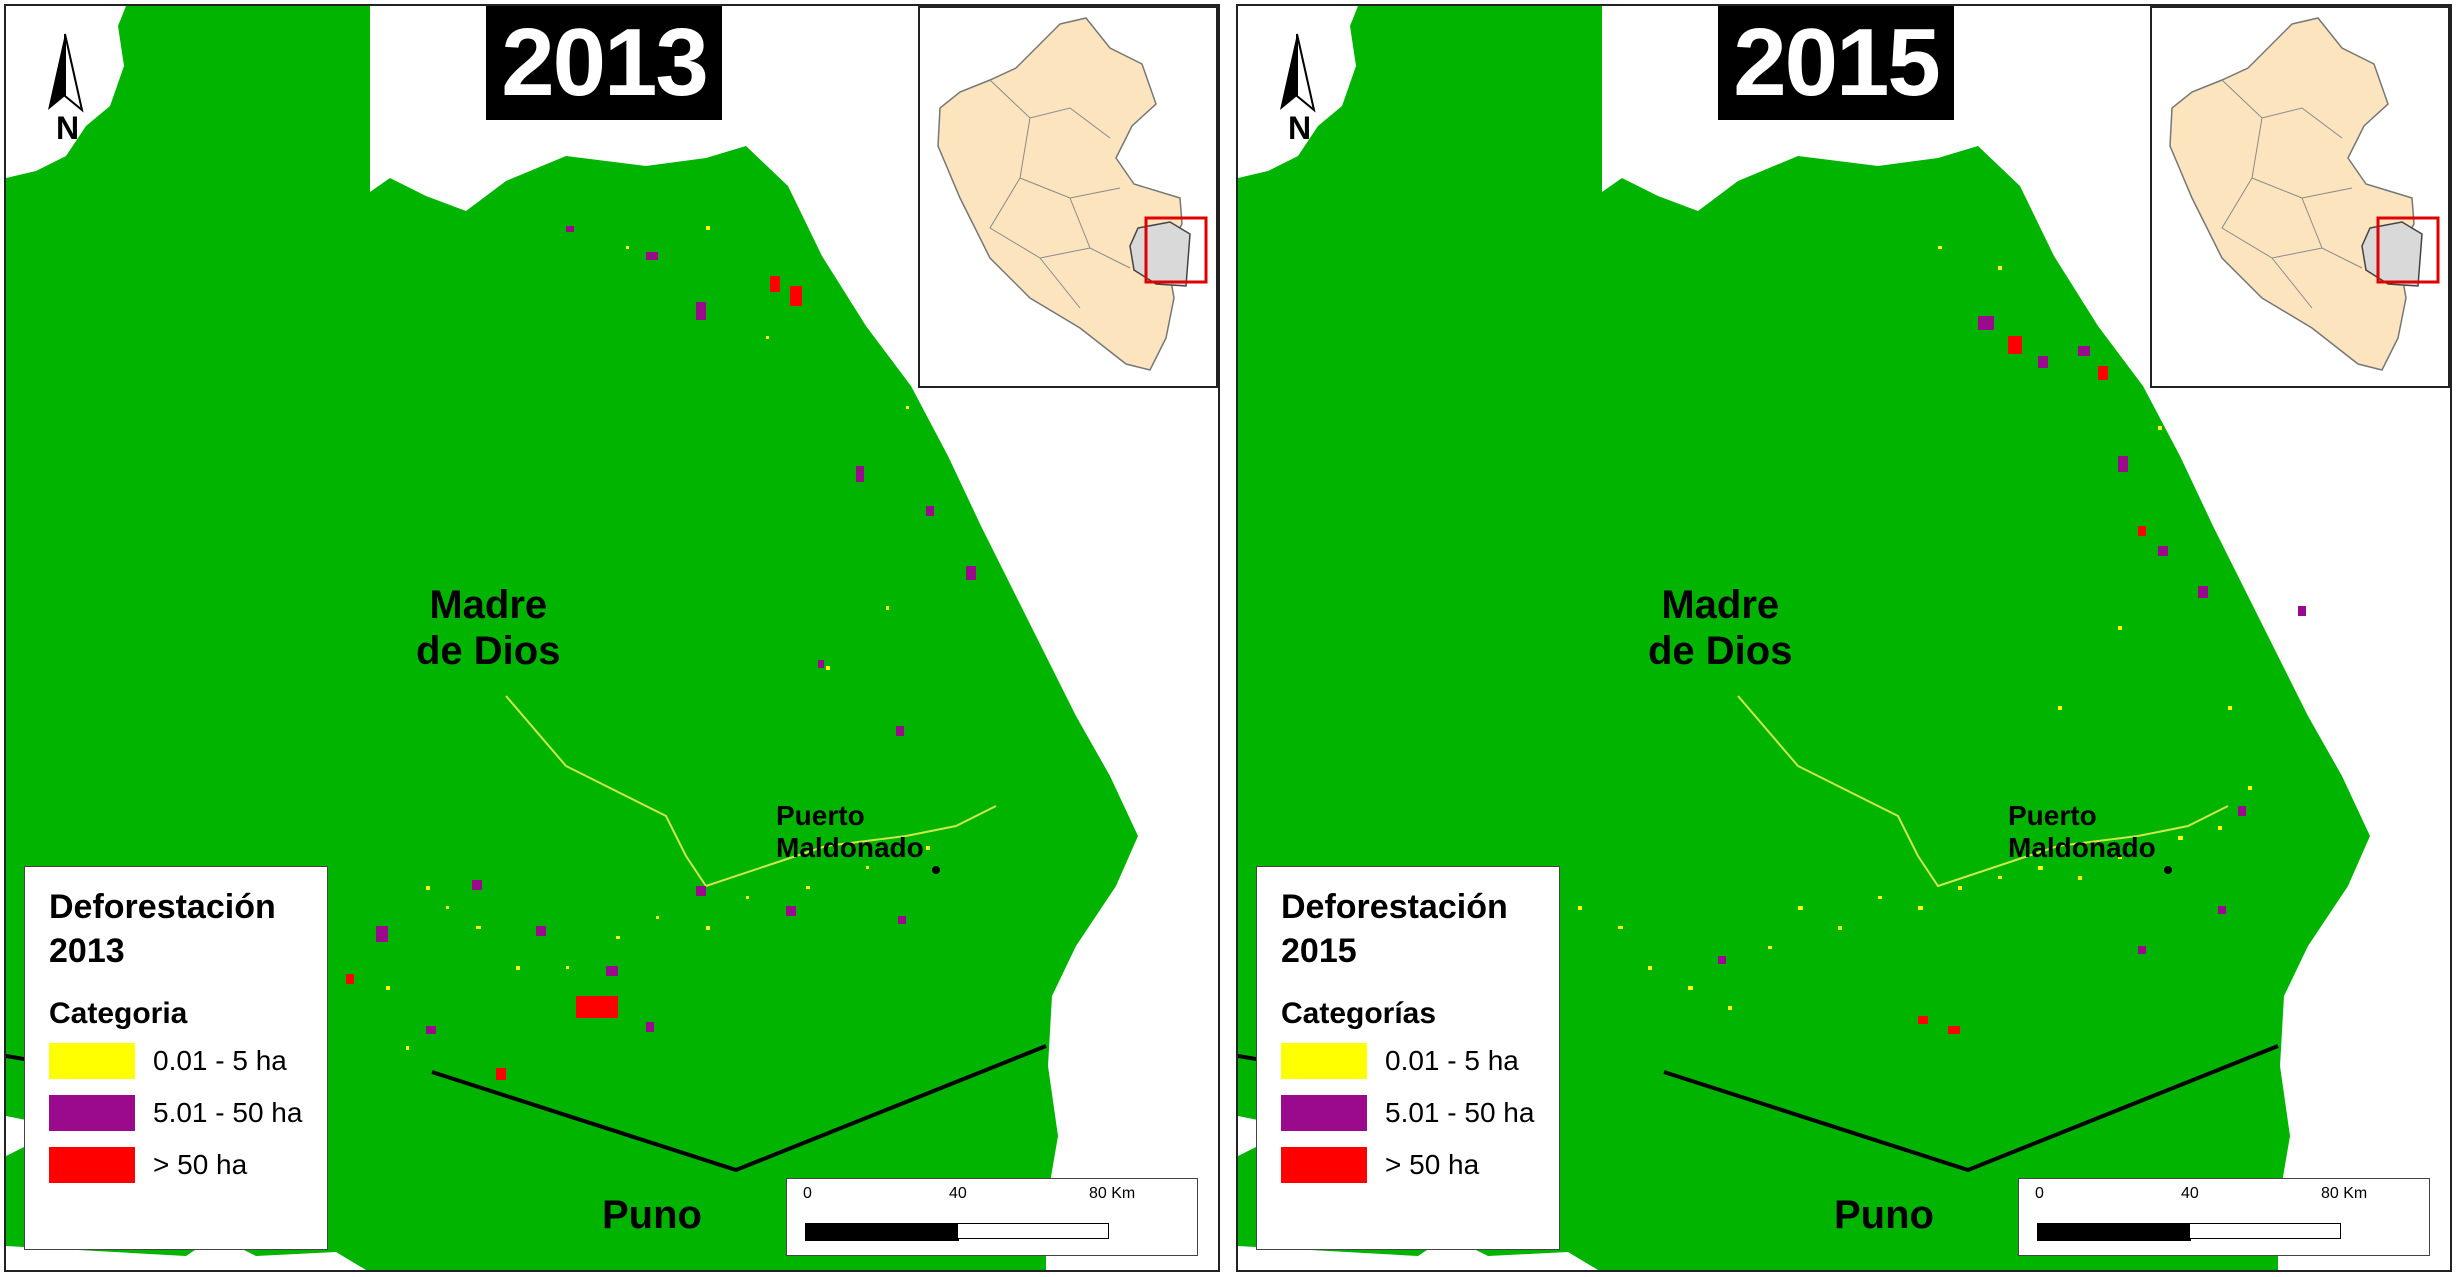  Describe the element at coordinates (1983, 791) in the screenshot. I see `river` at that location.